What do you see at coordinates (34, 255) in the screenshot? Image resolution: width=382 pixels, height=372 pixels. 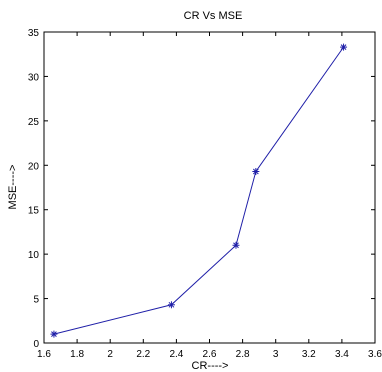 I see `y-tick-label: 10` at bounding box center [34, 255].